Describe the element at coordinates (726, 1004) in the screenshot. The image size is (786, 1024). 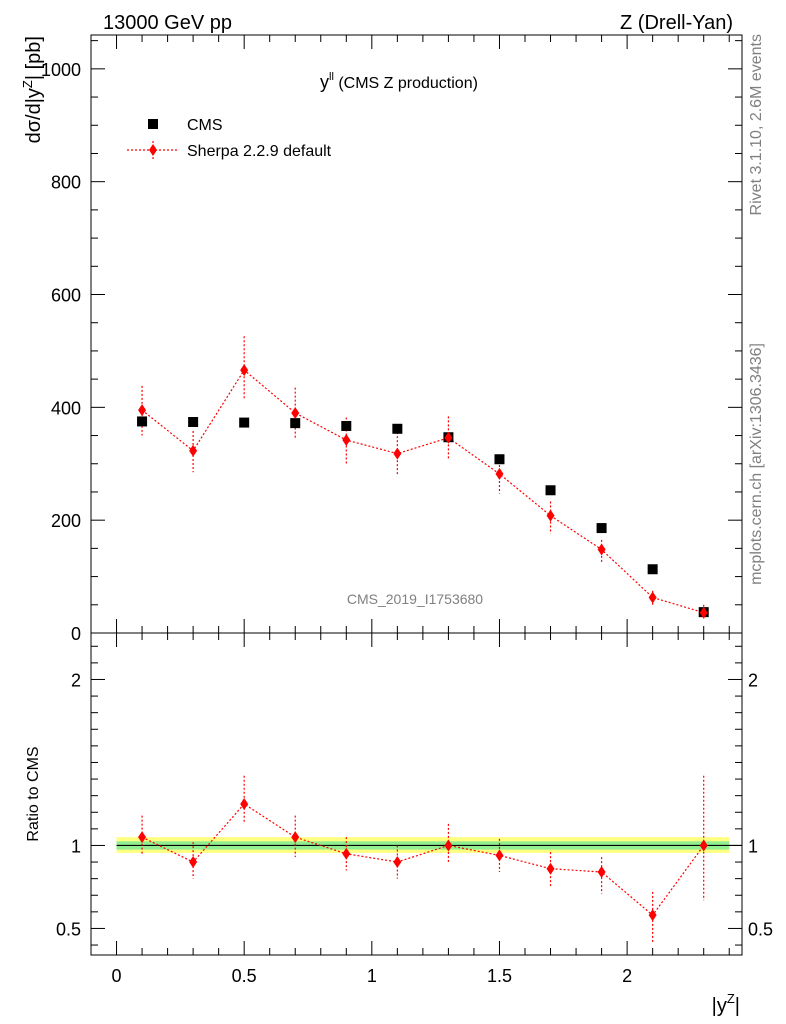
I see `ratio-xlabel: |yZ|` at that location.